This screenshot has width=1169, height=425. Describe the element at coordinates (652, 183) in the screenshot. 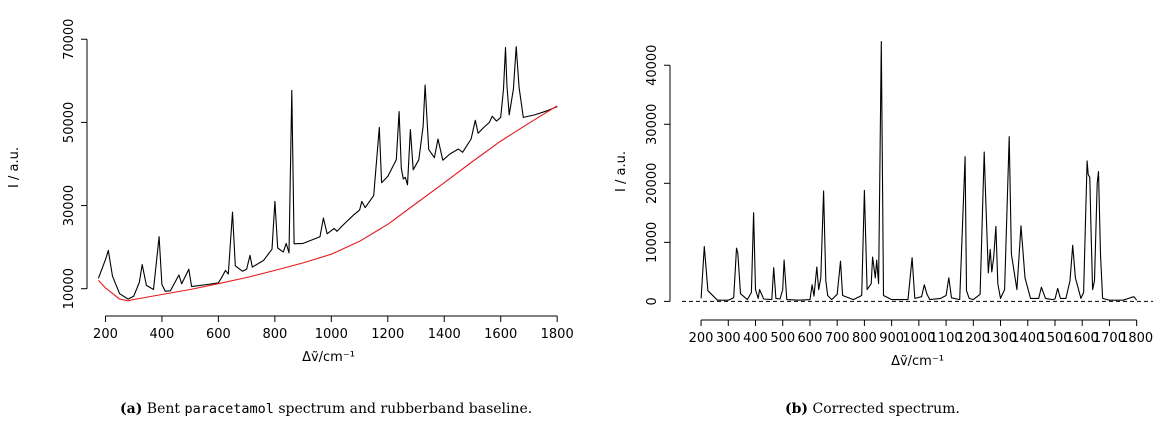

I see `y-tick-label: 20000` at that location.